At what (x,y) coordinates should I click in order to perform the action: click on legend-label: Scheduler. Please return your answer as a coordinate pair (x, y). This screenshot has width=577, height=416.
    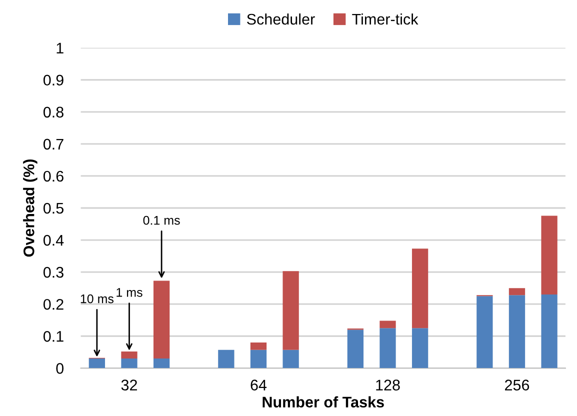
    Looking at the image, I should click on (281, 19).